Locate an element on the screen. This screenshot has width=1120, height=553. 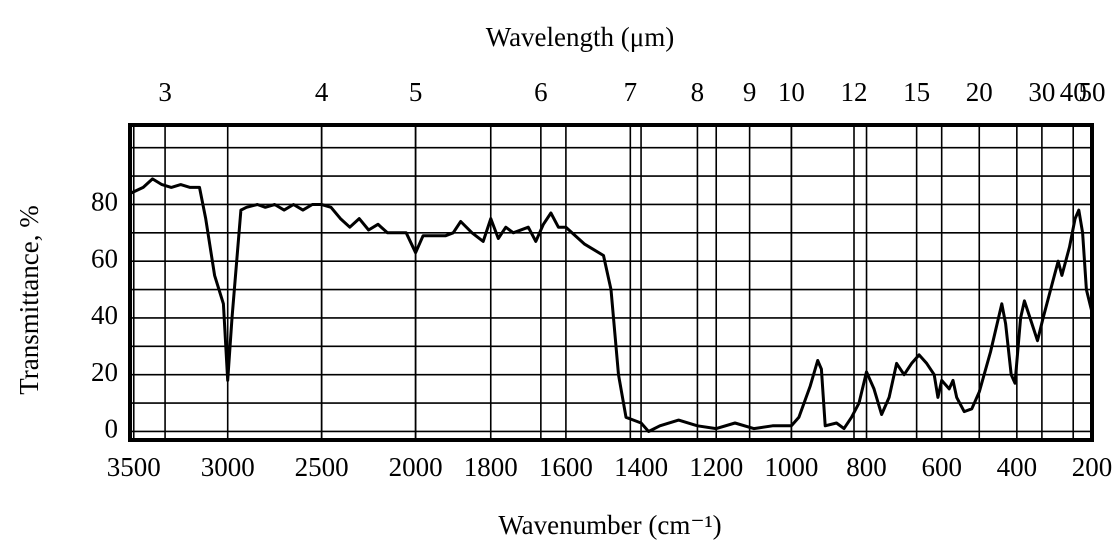
top-tick-label: 20 is located at coordinates (979, 92).